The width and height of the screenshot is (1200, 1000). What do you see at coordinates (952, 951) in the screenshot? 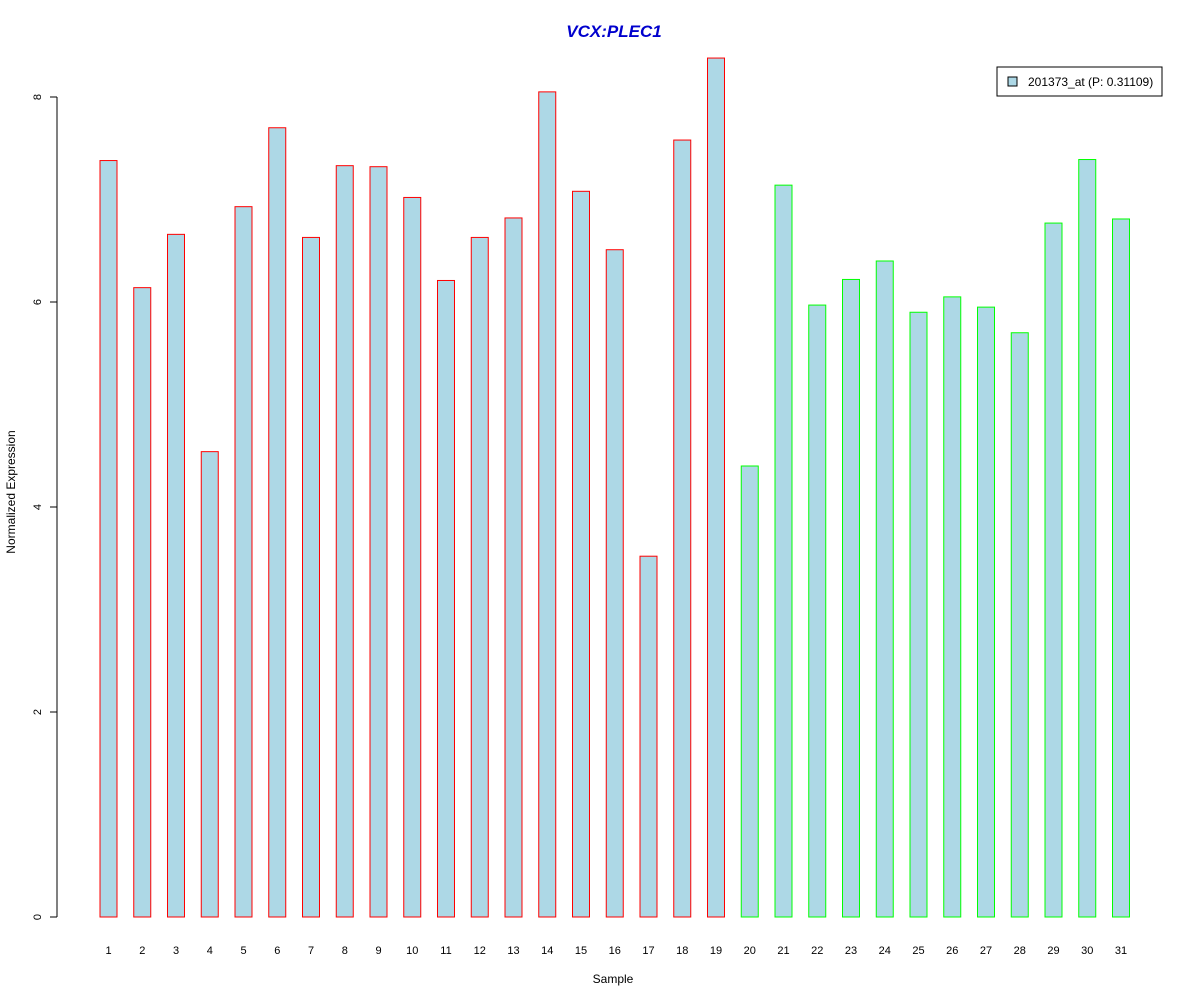
I see `x-tick-label-26: 26` at bounding box center [952, 951].